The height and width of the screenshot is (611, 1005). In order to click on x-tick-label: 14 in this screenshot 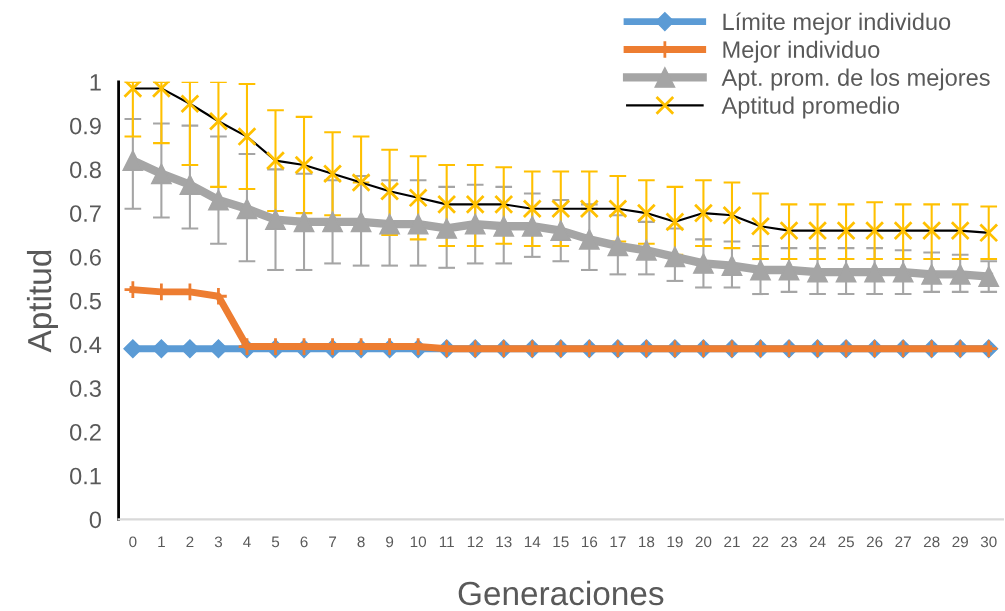, I will do `click(532, 542)`.